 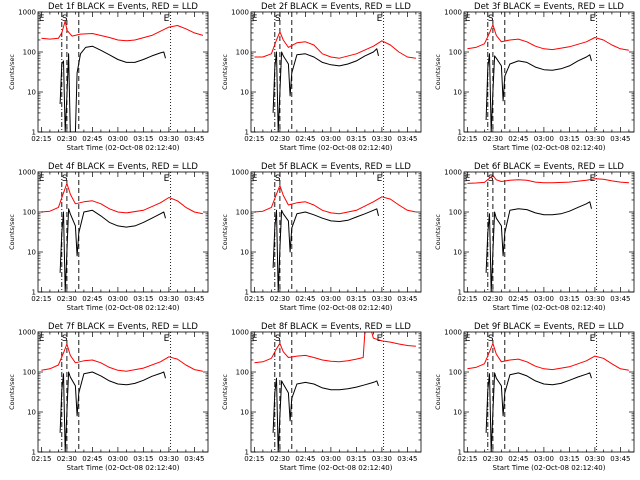 I want to click on panel-title: Det 9f BLACK = Events, RED = LLD, so click(x=549, y=327).